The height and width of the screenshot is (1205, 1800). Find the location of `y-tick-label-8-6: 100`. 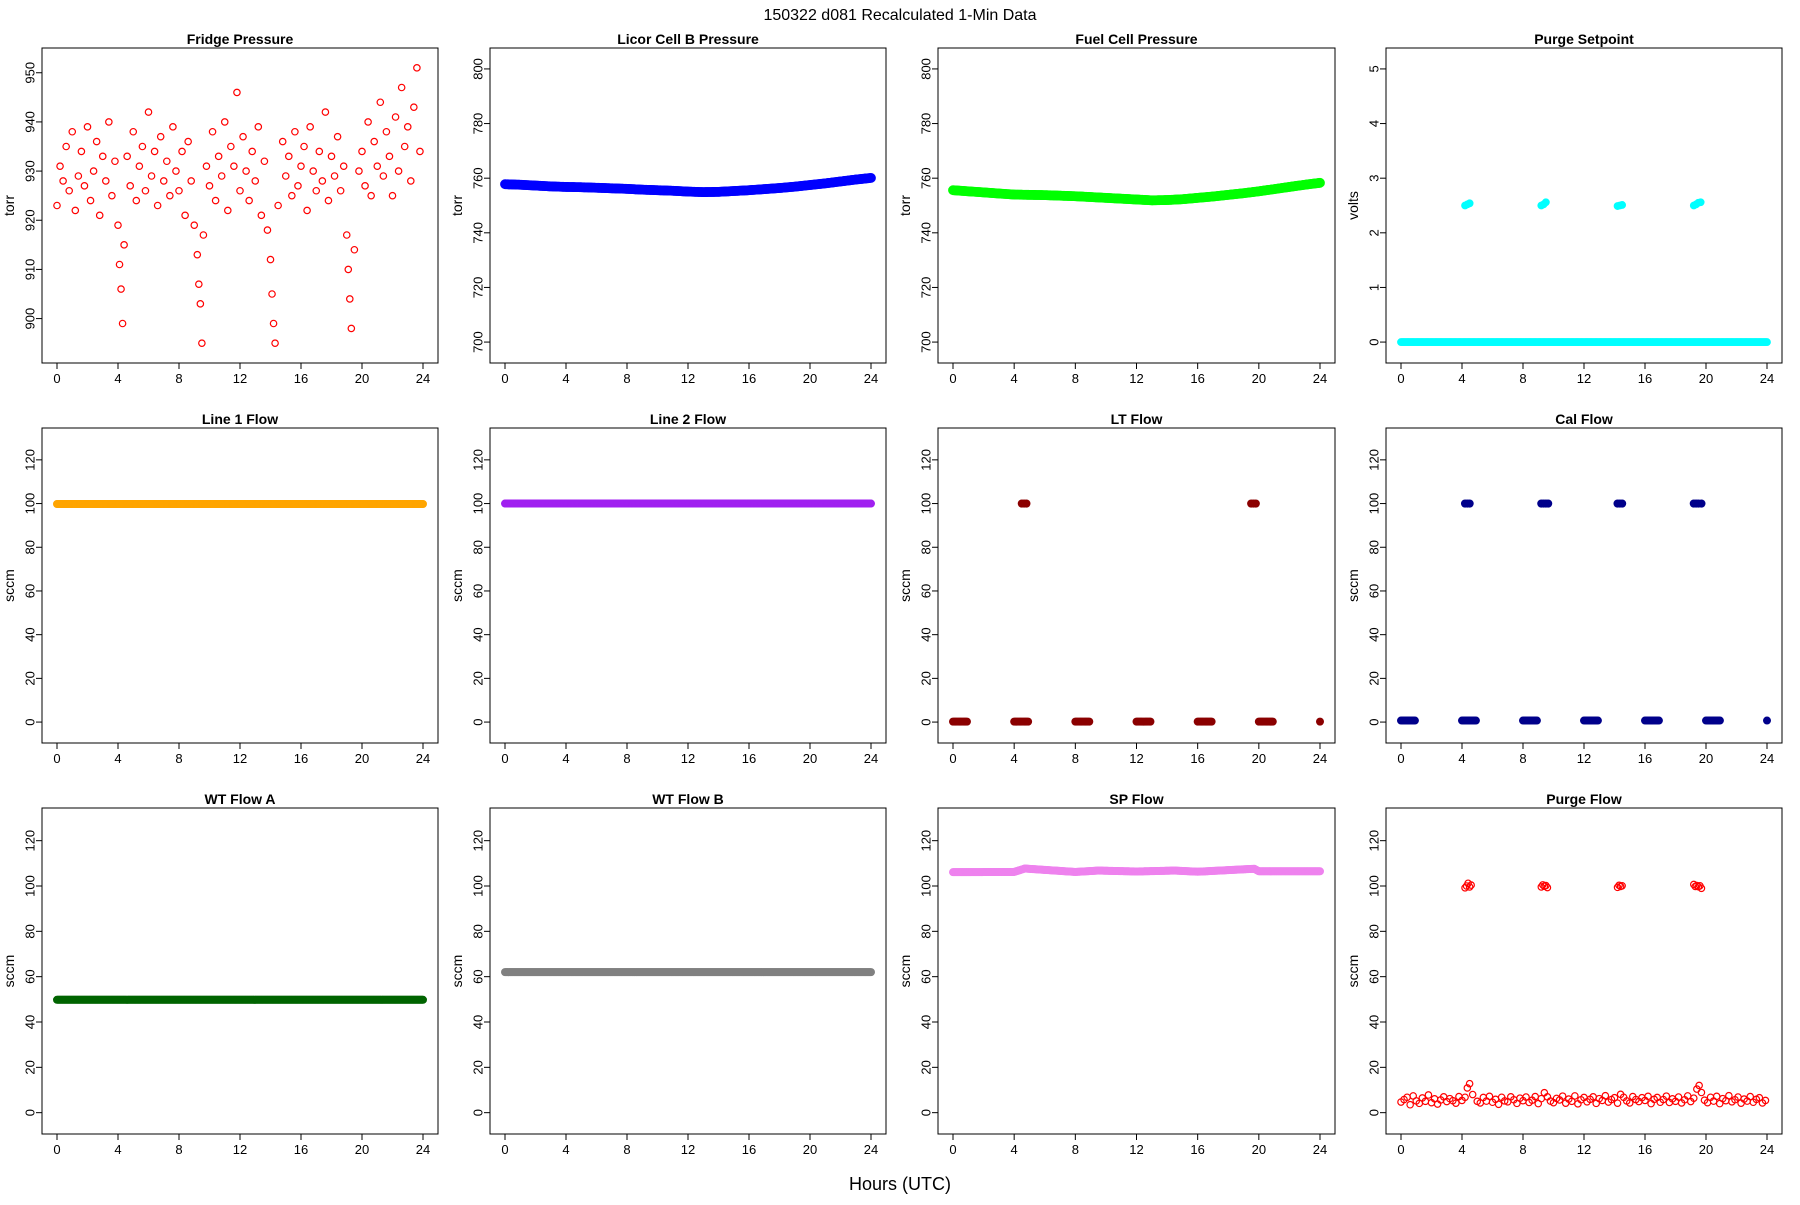

y-tick-label-8-6: 100 is located at coordinates (1373, 504).